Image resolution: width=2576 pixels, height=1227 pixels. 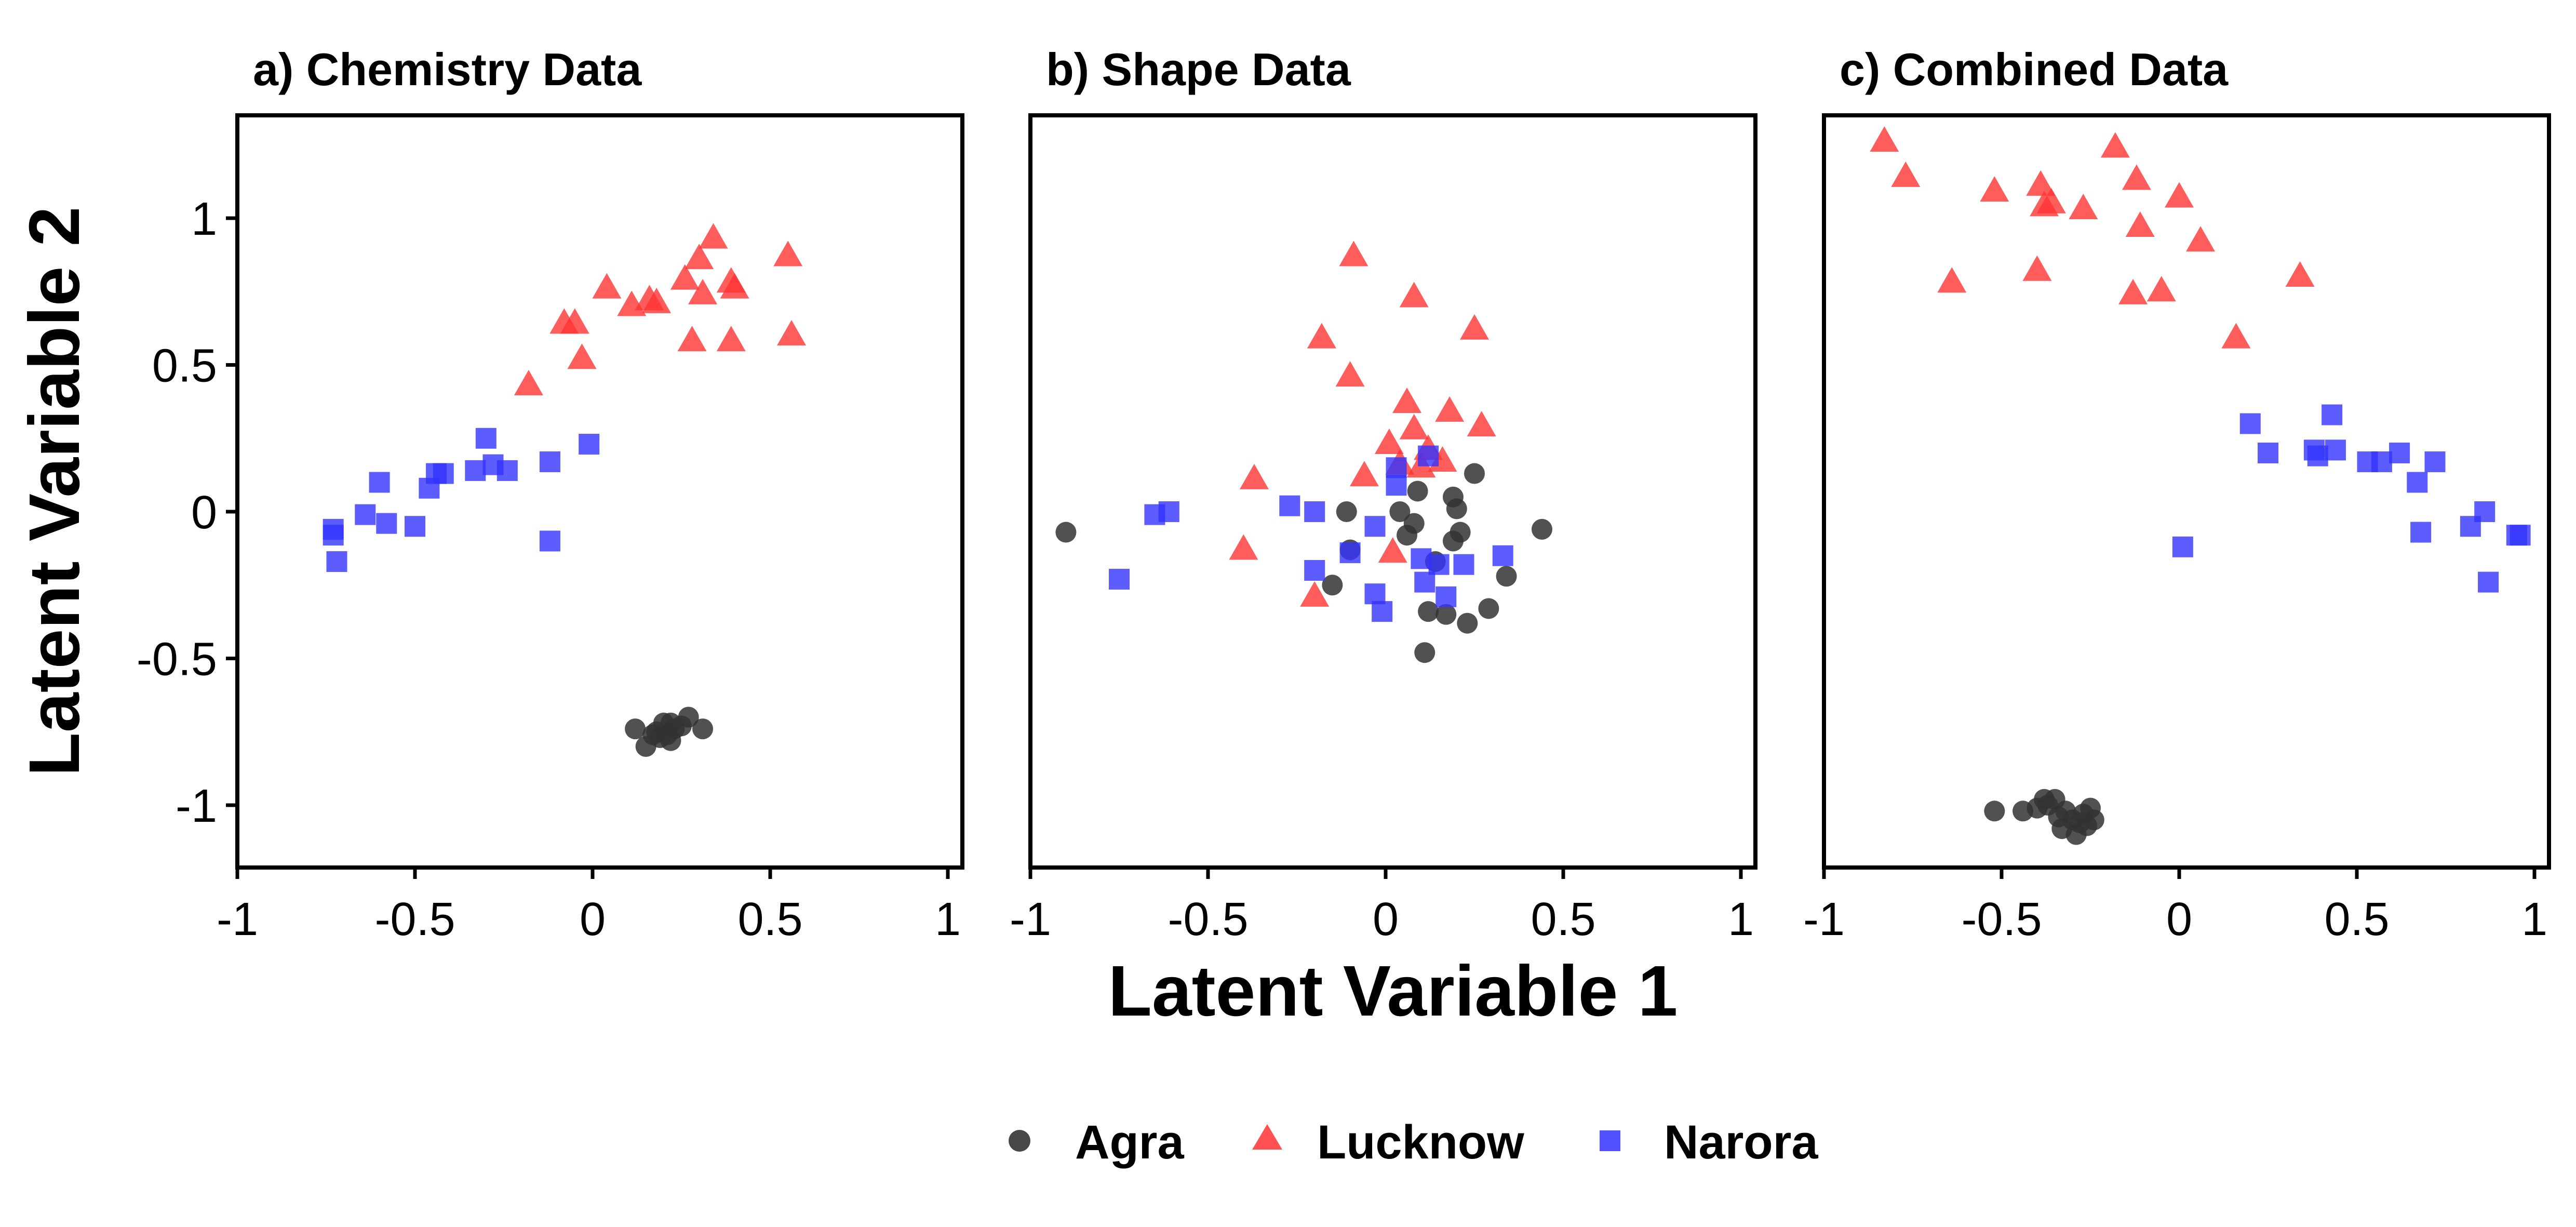 What do you see at coordinates (185, 366) in the screenshot?
I see `y-tick-label: 0.5` at bounding box center [185, 366].